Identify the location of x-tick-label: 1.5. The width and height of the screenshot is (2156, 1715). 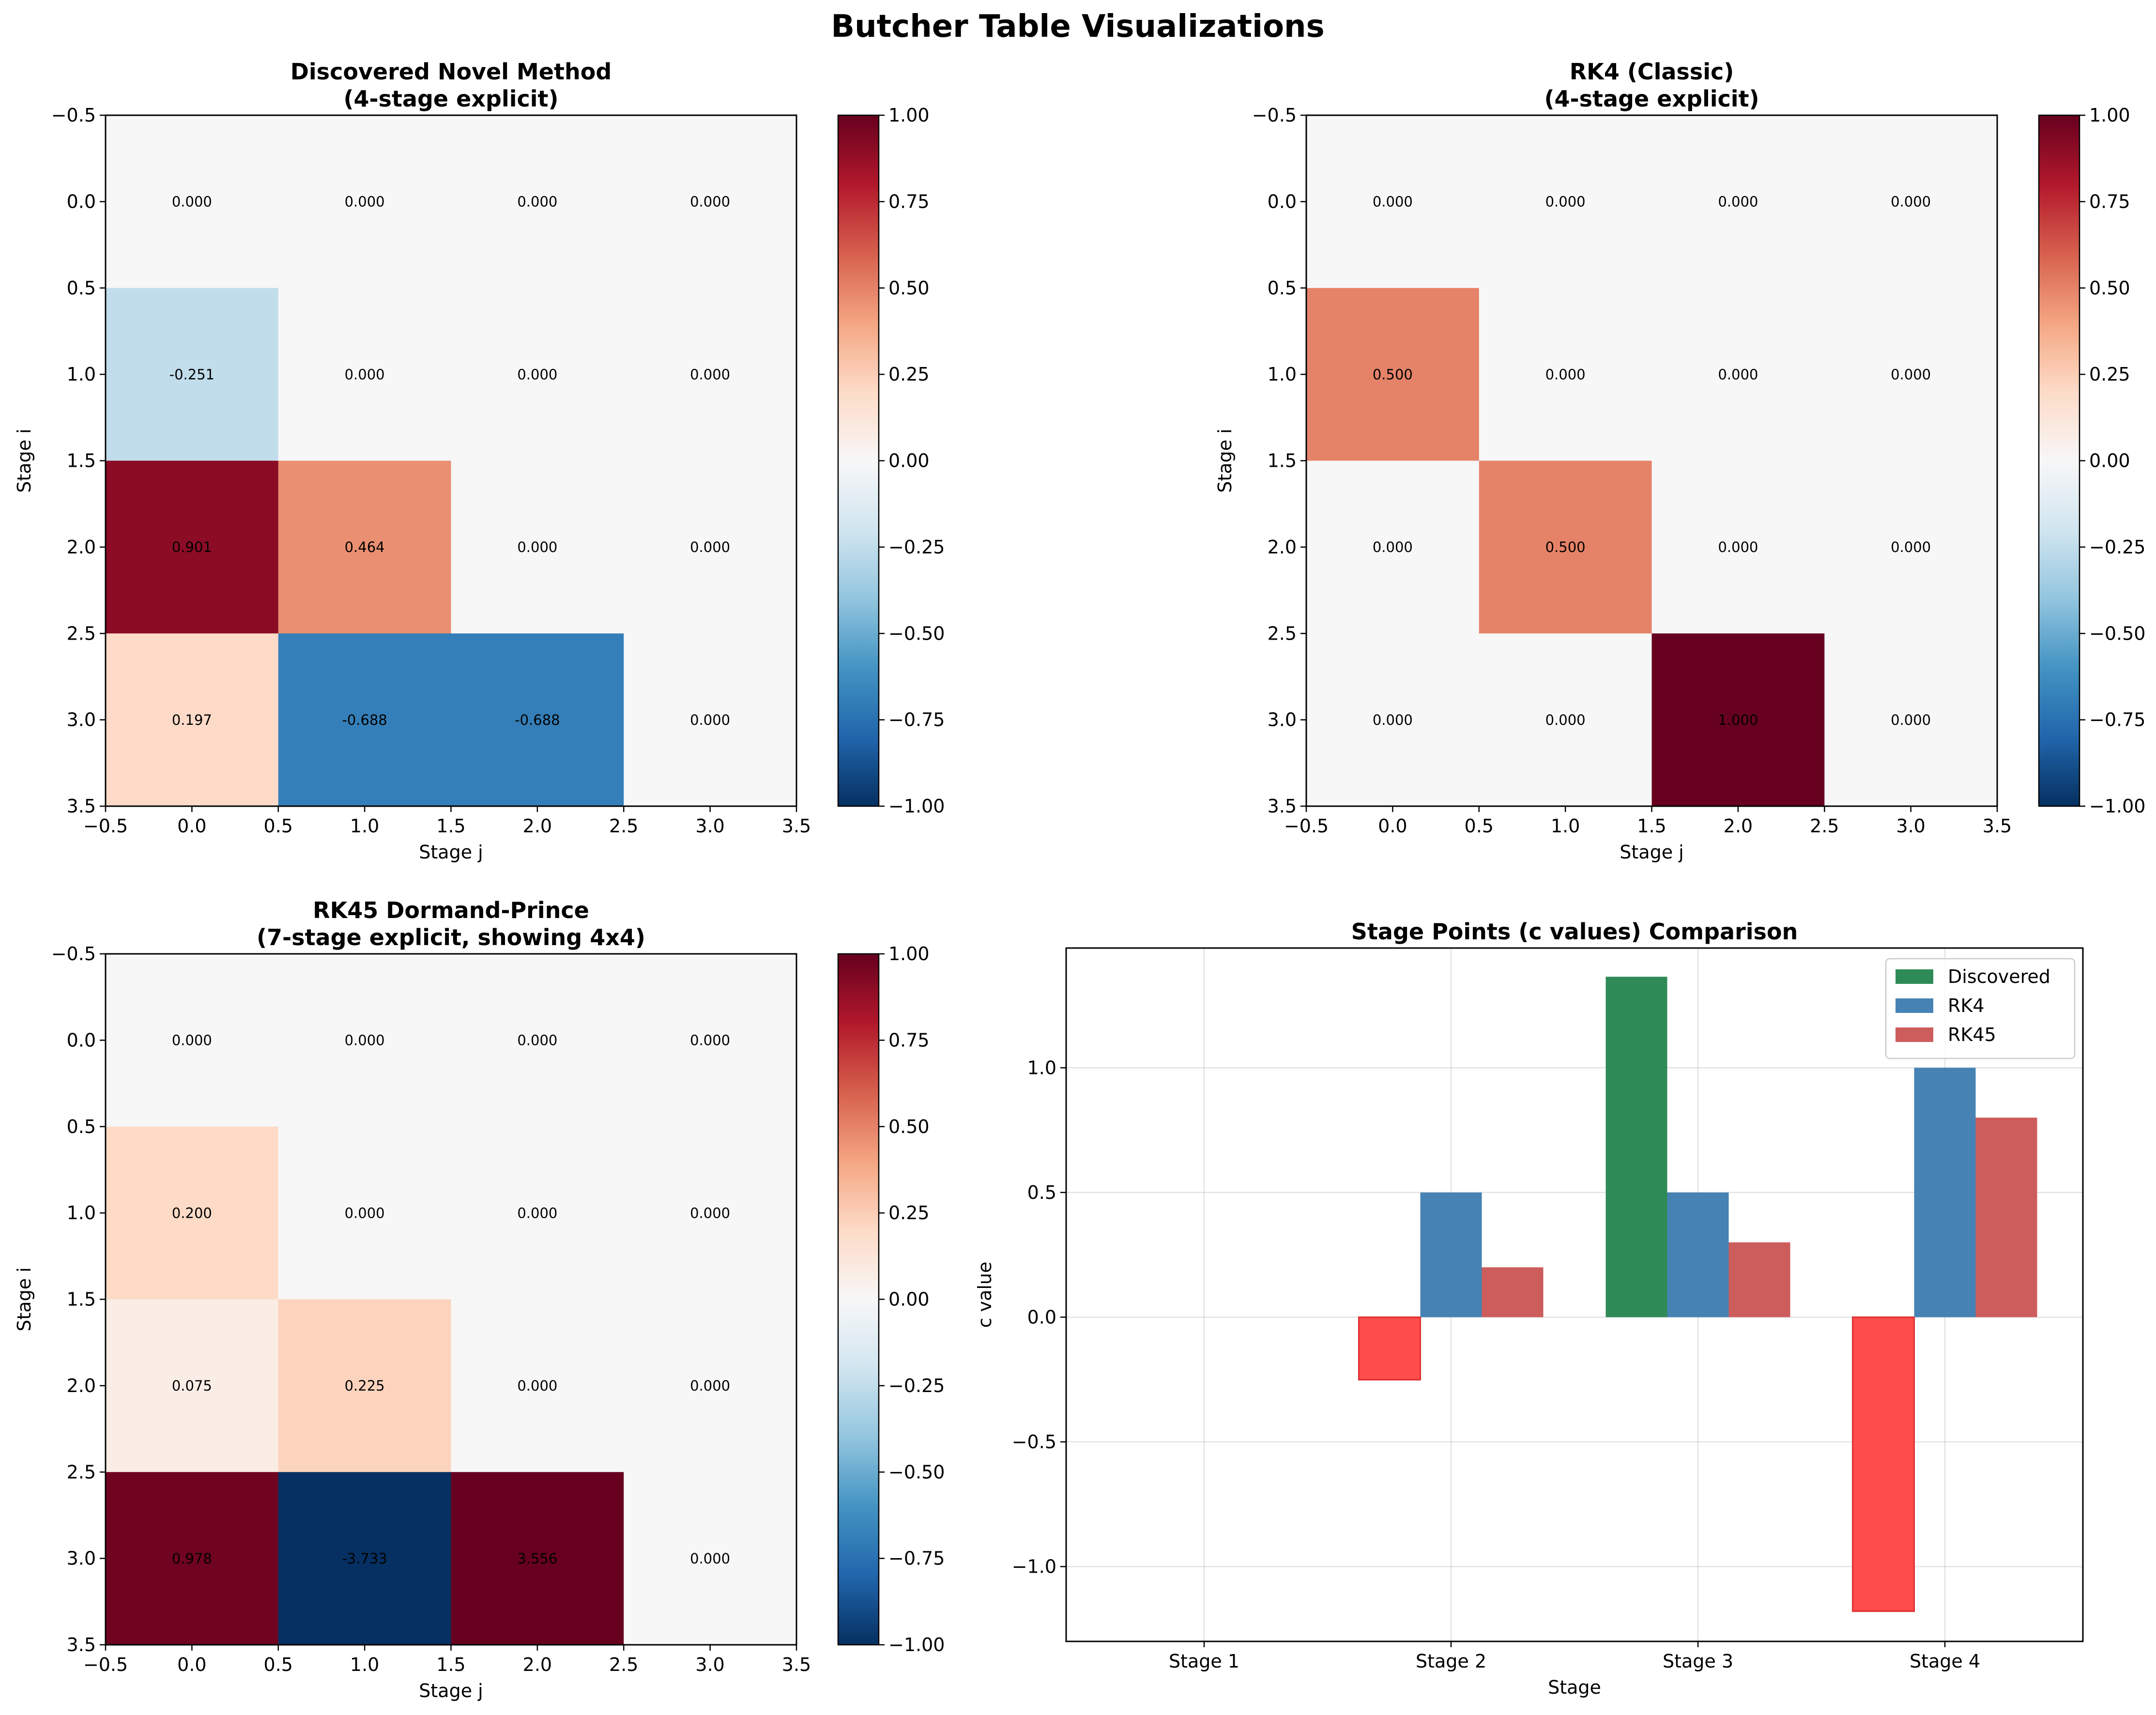
(1651, 826).